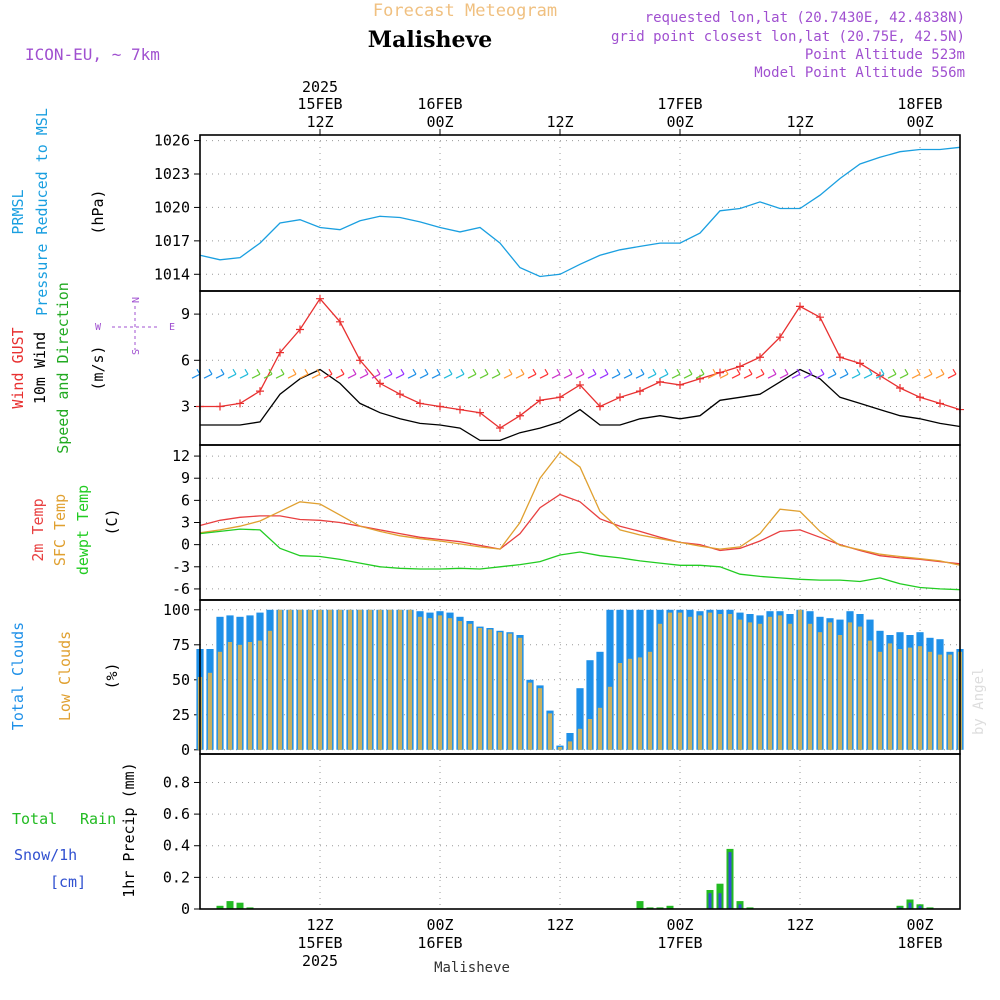  I want to click on total-label: Total, so click(34, 819).